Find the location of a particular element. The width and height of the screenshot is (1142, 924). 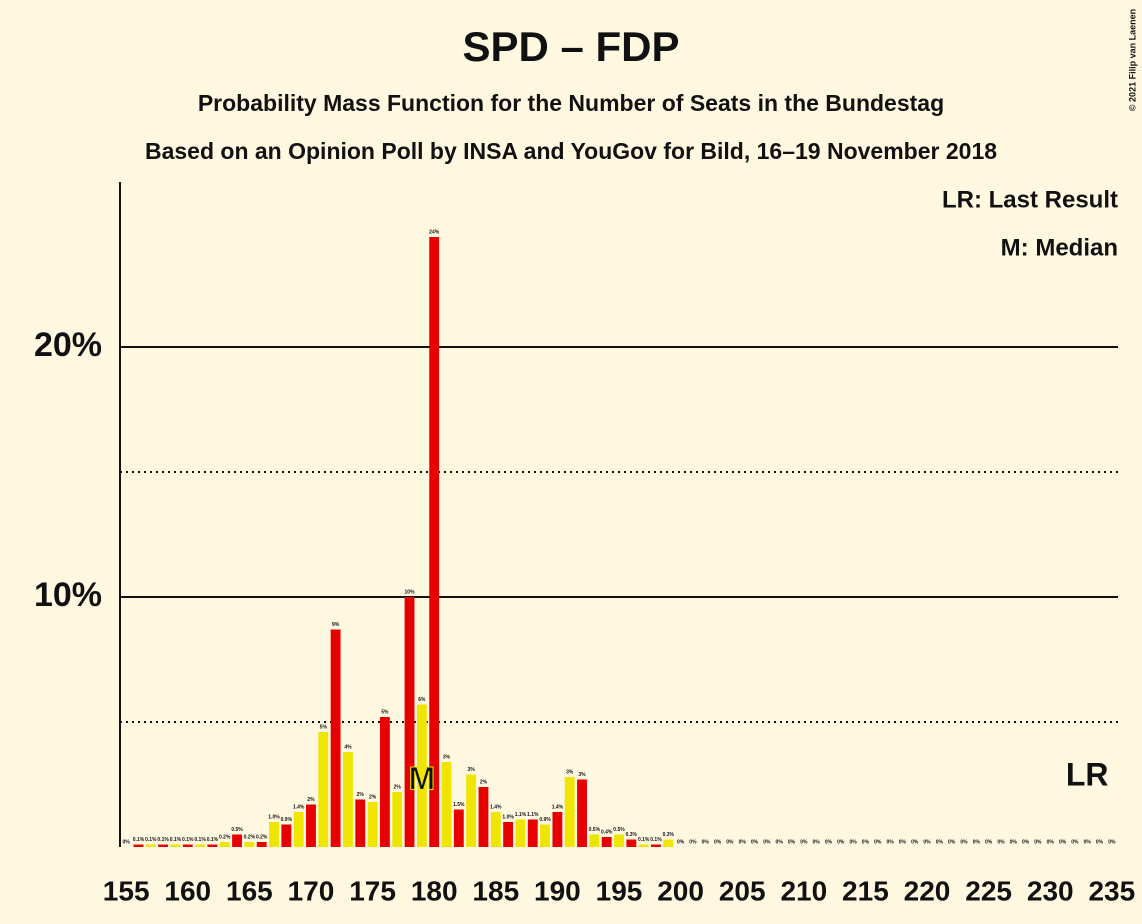

last-result-marker: LR is located at coordinates (1087, 774).